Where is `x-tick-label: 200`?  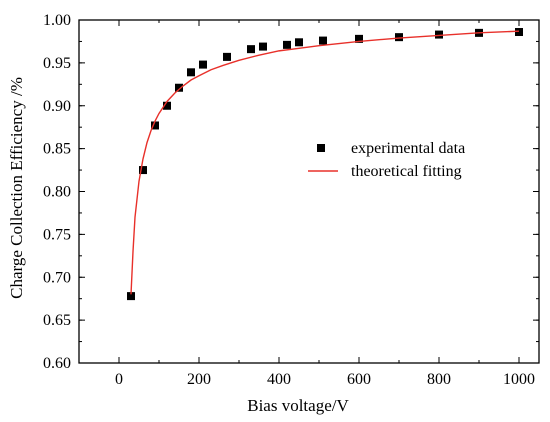 x-tick-label: 200 is located at coordinates (199, 379).